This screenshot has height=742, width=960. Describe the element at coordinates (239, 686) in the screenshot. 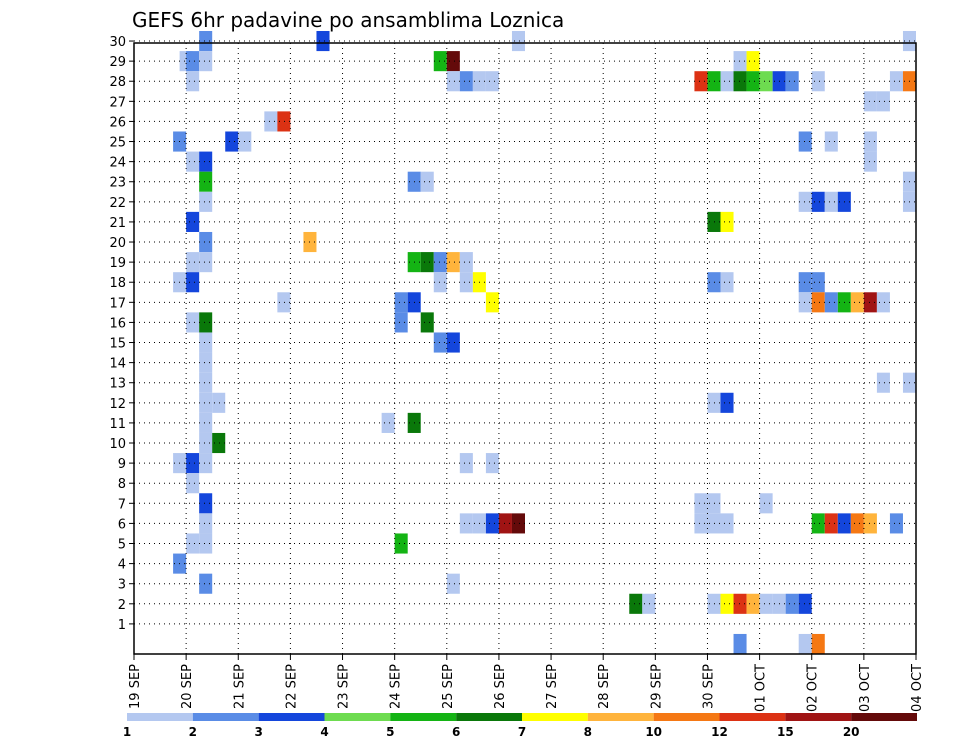

I see `x-tick-label: 21 SEP` at that location.